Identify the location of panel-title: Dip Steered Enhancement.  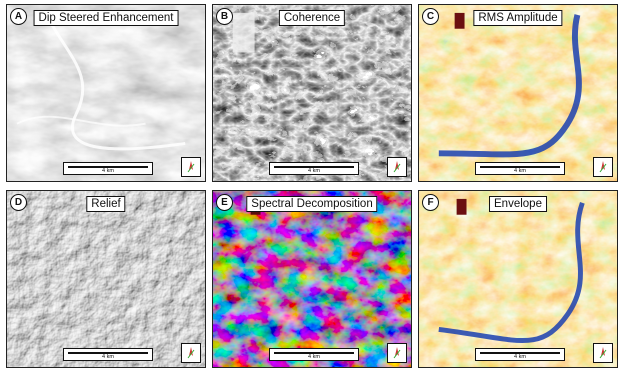
(106, 18).